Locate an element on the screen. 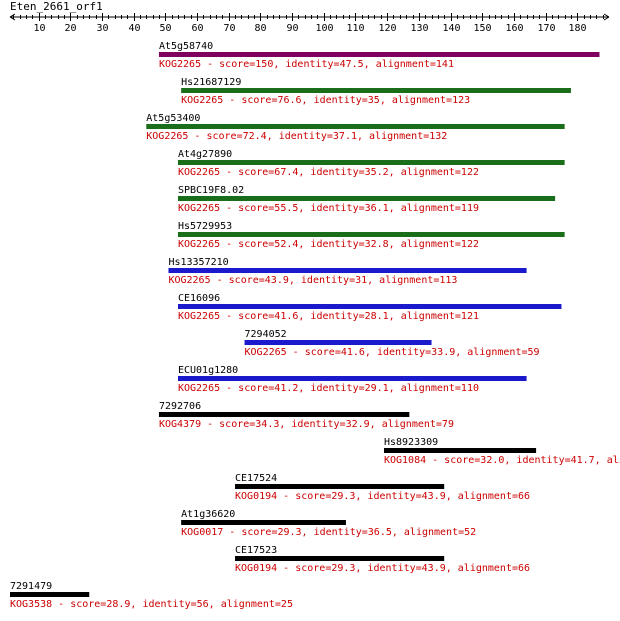  hit-name: SPBC19F8.02 is located at coordinates (211, 190).